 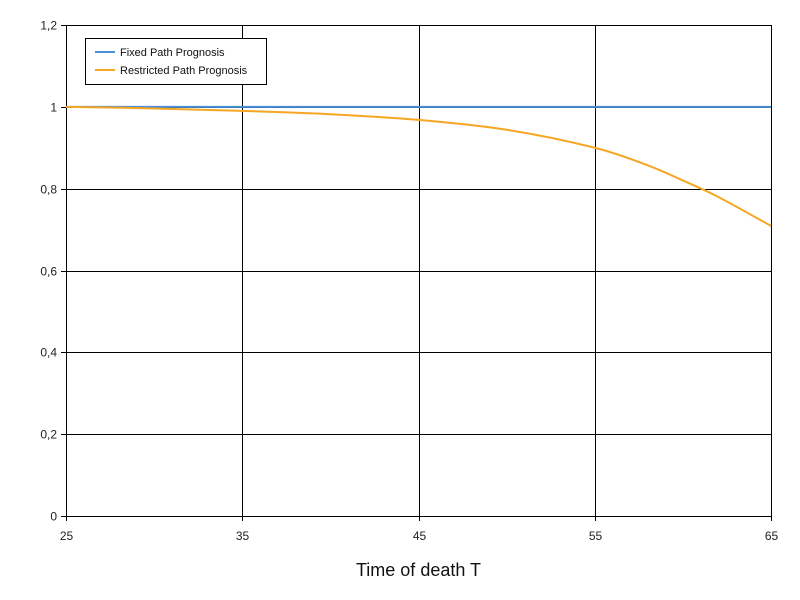 I want to click on x-axis-title: Time of death T, so click(x=418, y=570).